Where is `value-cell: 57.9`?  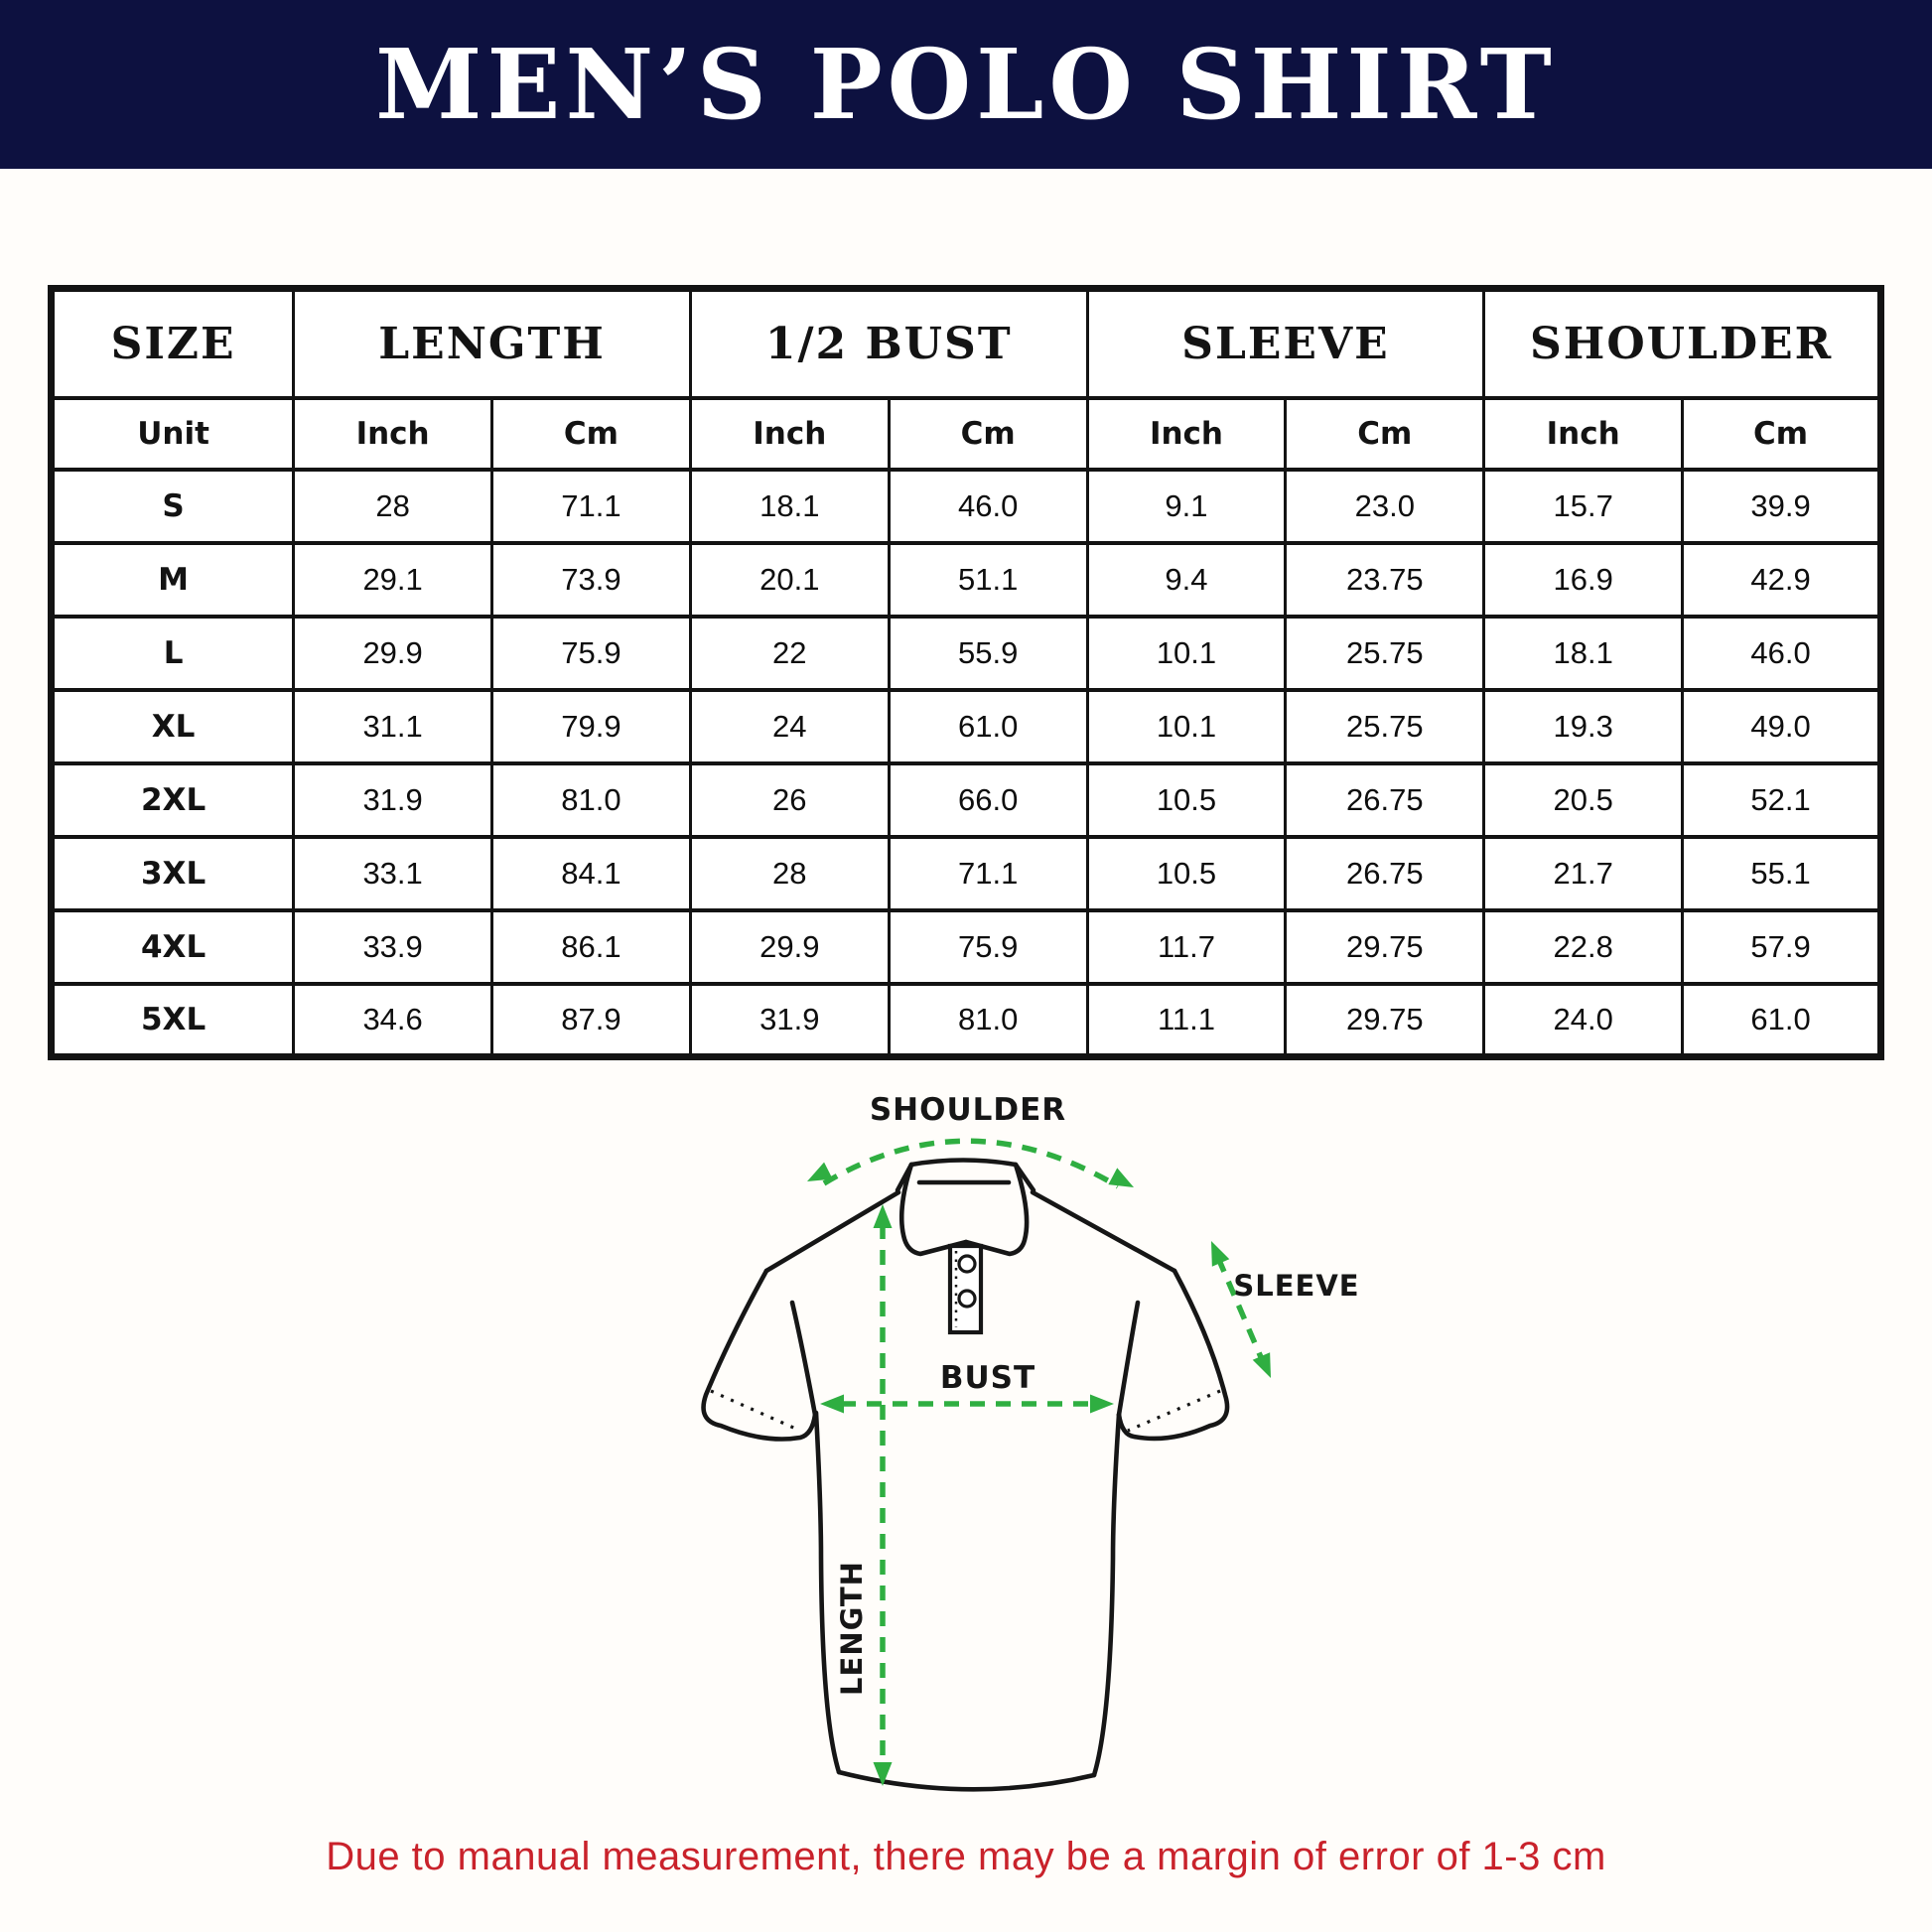
value-cell: 57.9 is located at coordinates (1782, 947).